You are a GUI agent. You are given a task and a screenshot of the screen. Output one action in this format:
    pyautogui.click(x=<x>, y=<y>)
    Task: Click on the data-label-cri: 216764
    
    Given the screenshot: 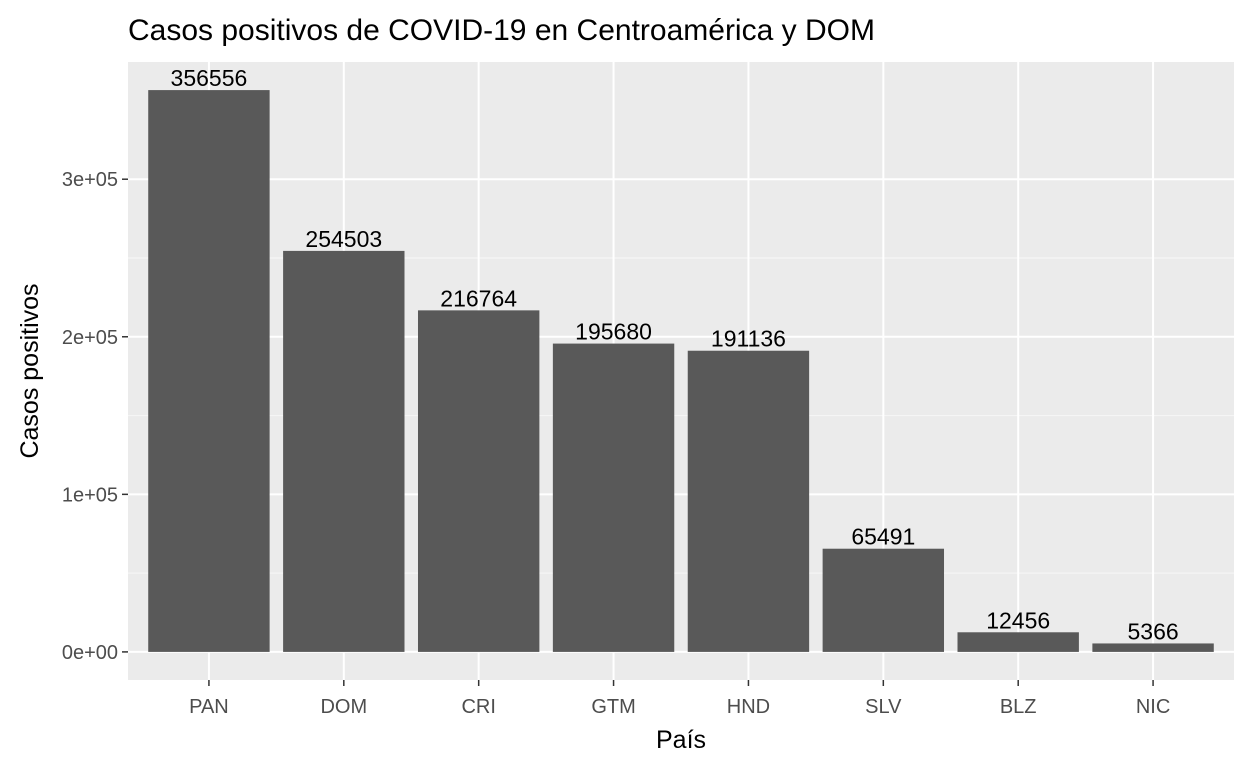 What is the action you would take?
    pyautogui.click(x=478, y=298)
    